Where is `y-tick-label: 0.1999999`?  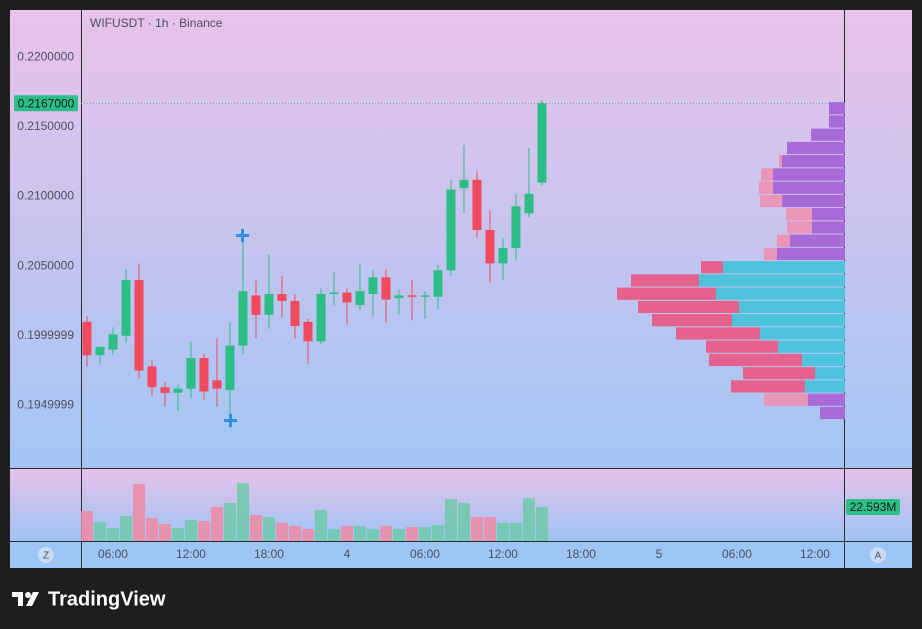
y-tick-label: 0.1999999 is located at coordinates (45, 335).